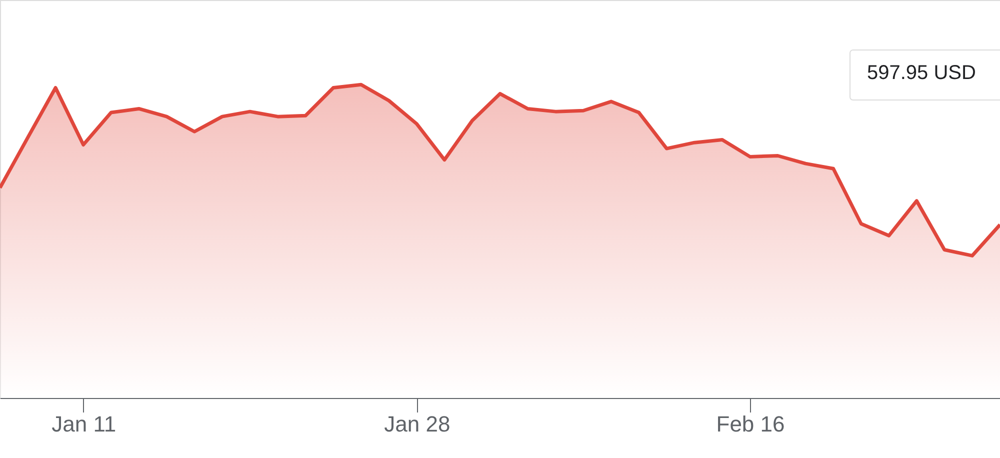 The width and height of the screenshot is (1000, 458). What do you see at coordinates (417, 424) in the screenshot?
I see `x-tick-label: Jan 28` at bounding box center [417, 424].